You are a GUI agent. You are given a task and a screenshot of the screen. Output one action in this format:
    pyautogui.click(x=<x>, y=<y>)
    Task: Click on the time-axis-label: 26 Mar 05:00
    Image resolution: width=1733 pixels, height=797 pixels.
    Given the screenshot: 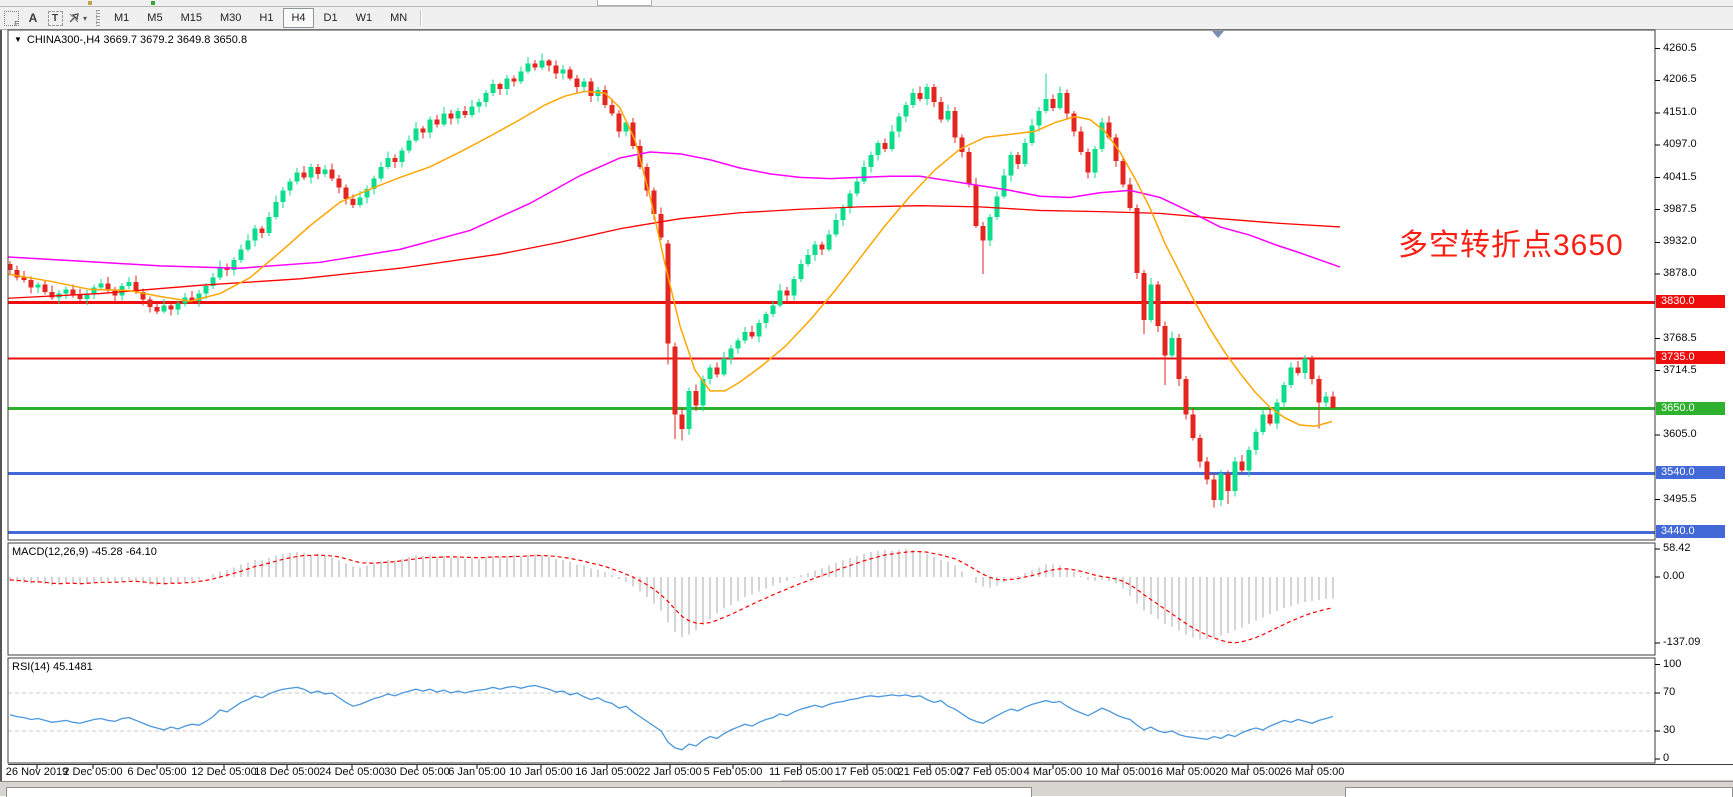 What is the action you would take?
    pyautogui.click(x=1312, y=772)
    